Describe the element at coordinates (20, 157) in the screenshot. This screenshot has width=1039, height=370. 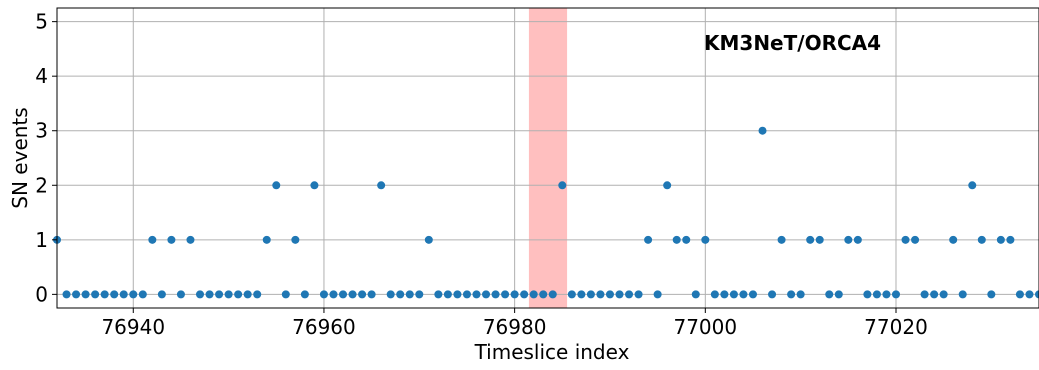
I see `y-axis-label: SN events` at that location.